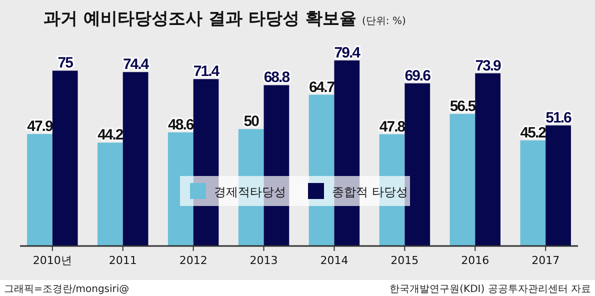  Describe the element at coordinates (404, 260) in the screenshot. I see `x-tick-label: 2015` at that location.